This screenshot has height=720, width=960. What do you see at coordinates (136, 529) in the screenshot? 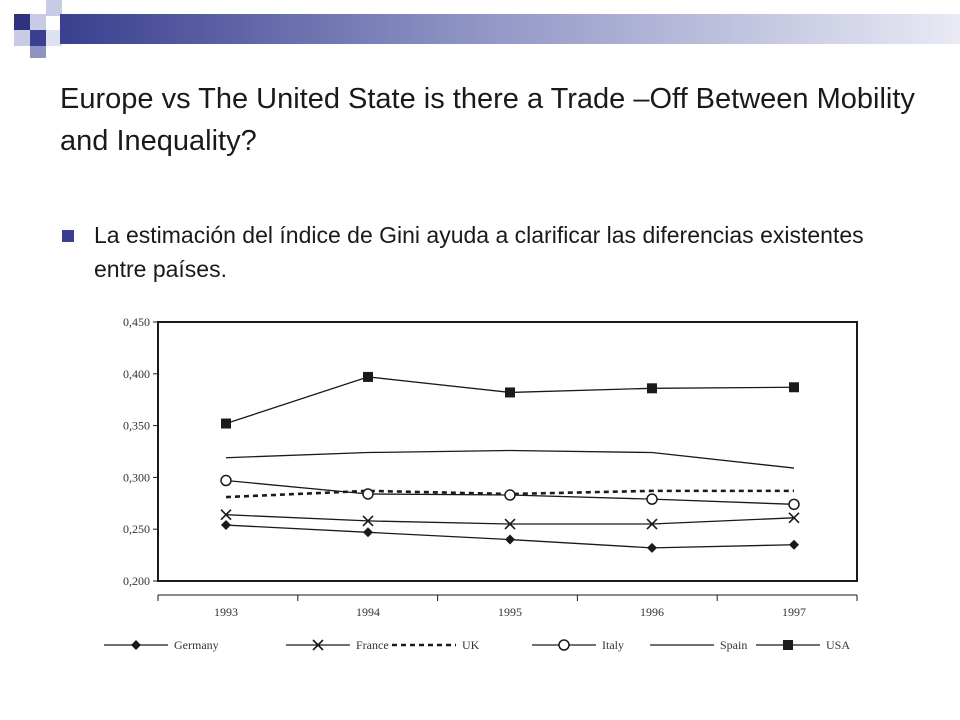
I see `y-tick-label: 0,250` at bounding box center [136, 529].